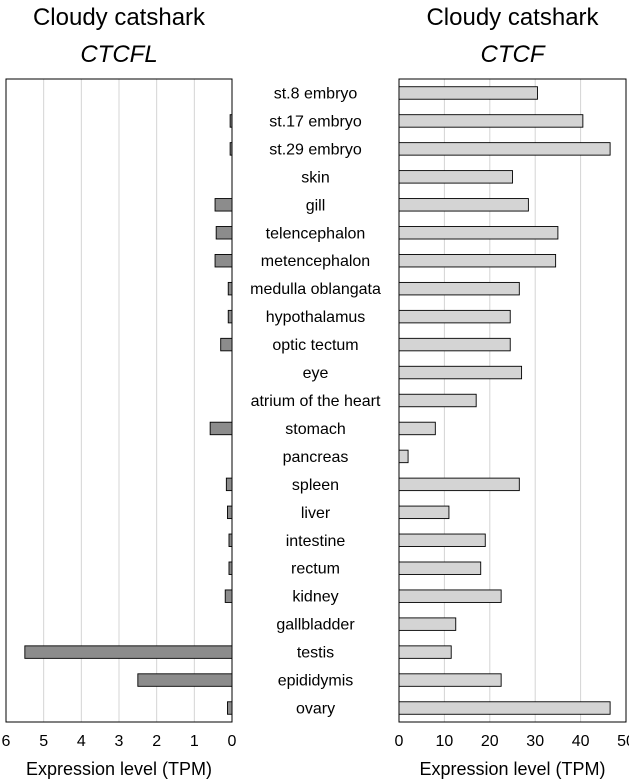  Describe the element at coordinates (424, 512) in the screenshot. I see `ctcf-bar-liver` at that location.